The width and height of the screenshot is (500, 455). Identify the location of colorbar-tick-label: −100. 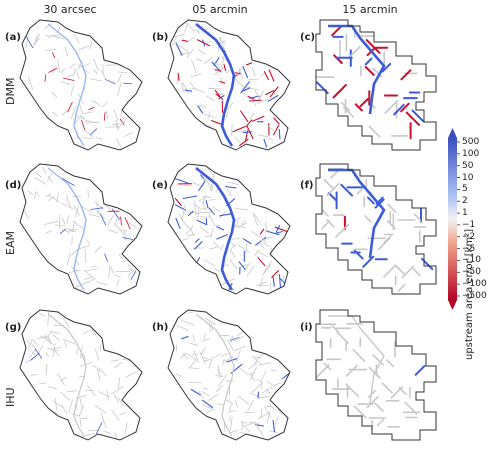
(474, 284).